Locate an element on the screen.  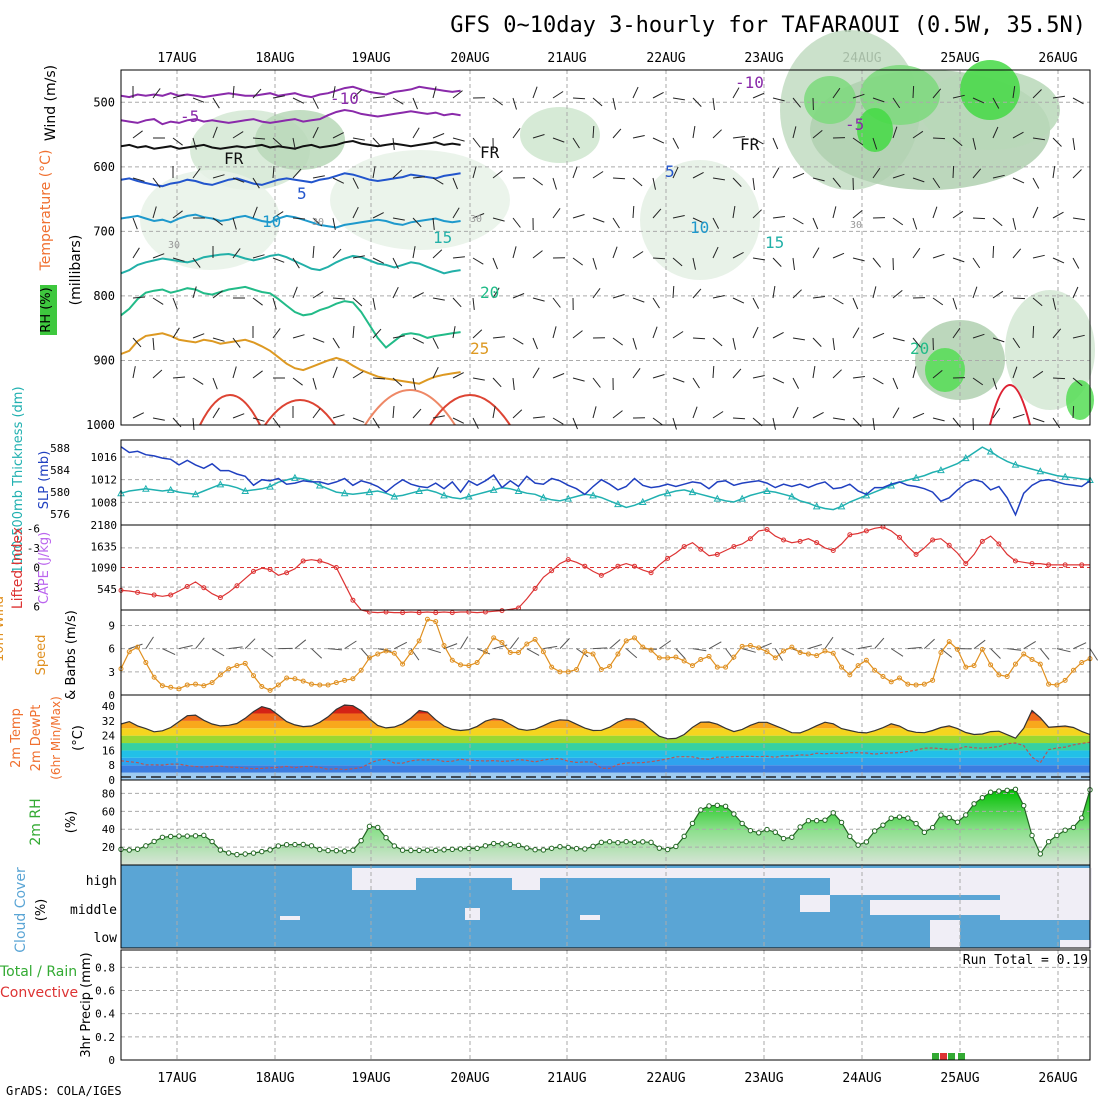
clear-patch is located at coordinates (1046, 905).